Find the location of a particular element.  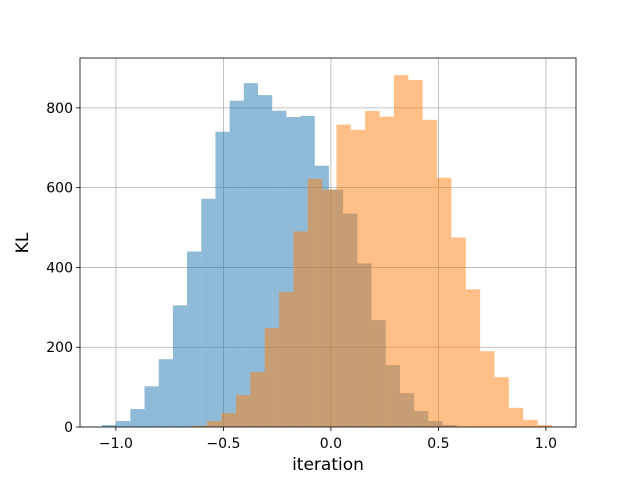

x-tick-label: 1.0 is located at coordinates (546, 444).